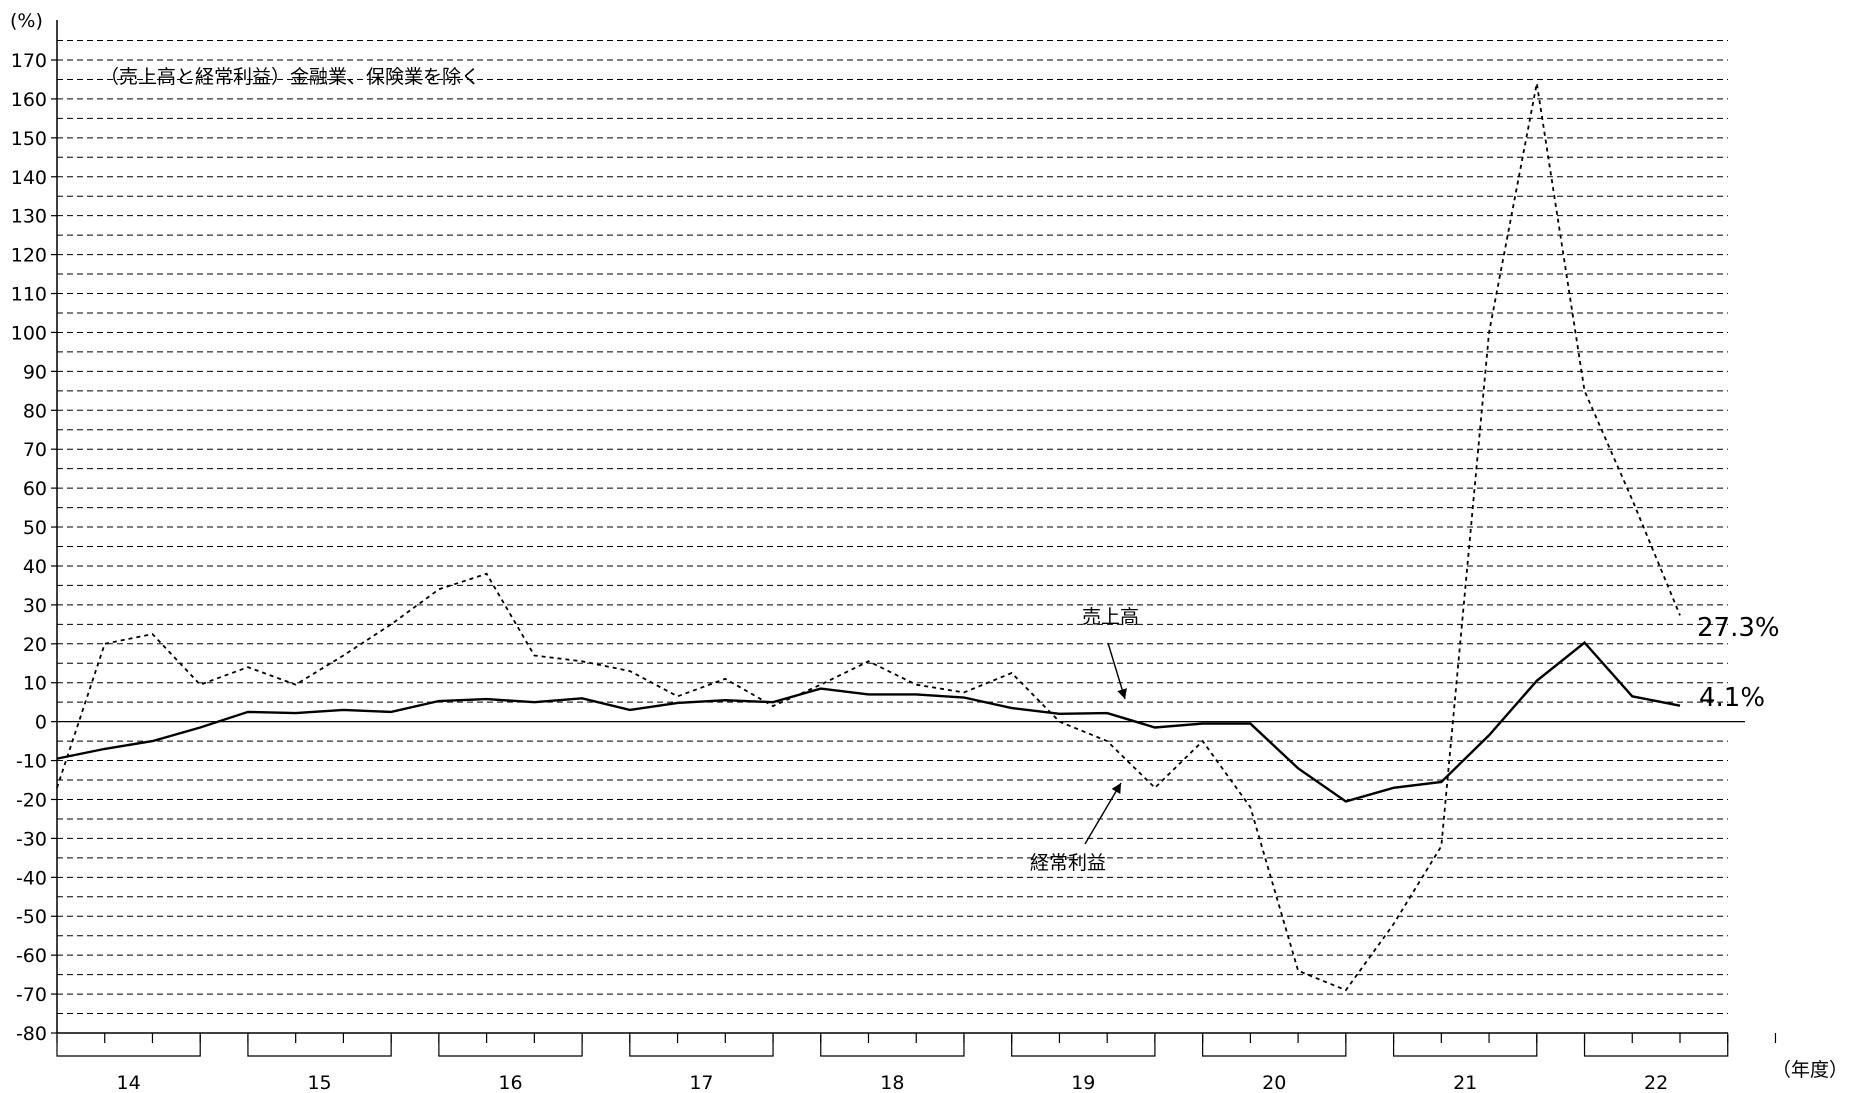 The image size is (1849, 1093). Describe the element at coordinates (29, 61) in the screenshot. I see `y-tick-label: 170` at that location.